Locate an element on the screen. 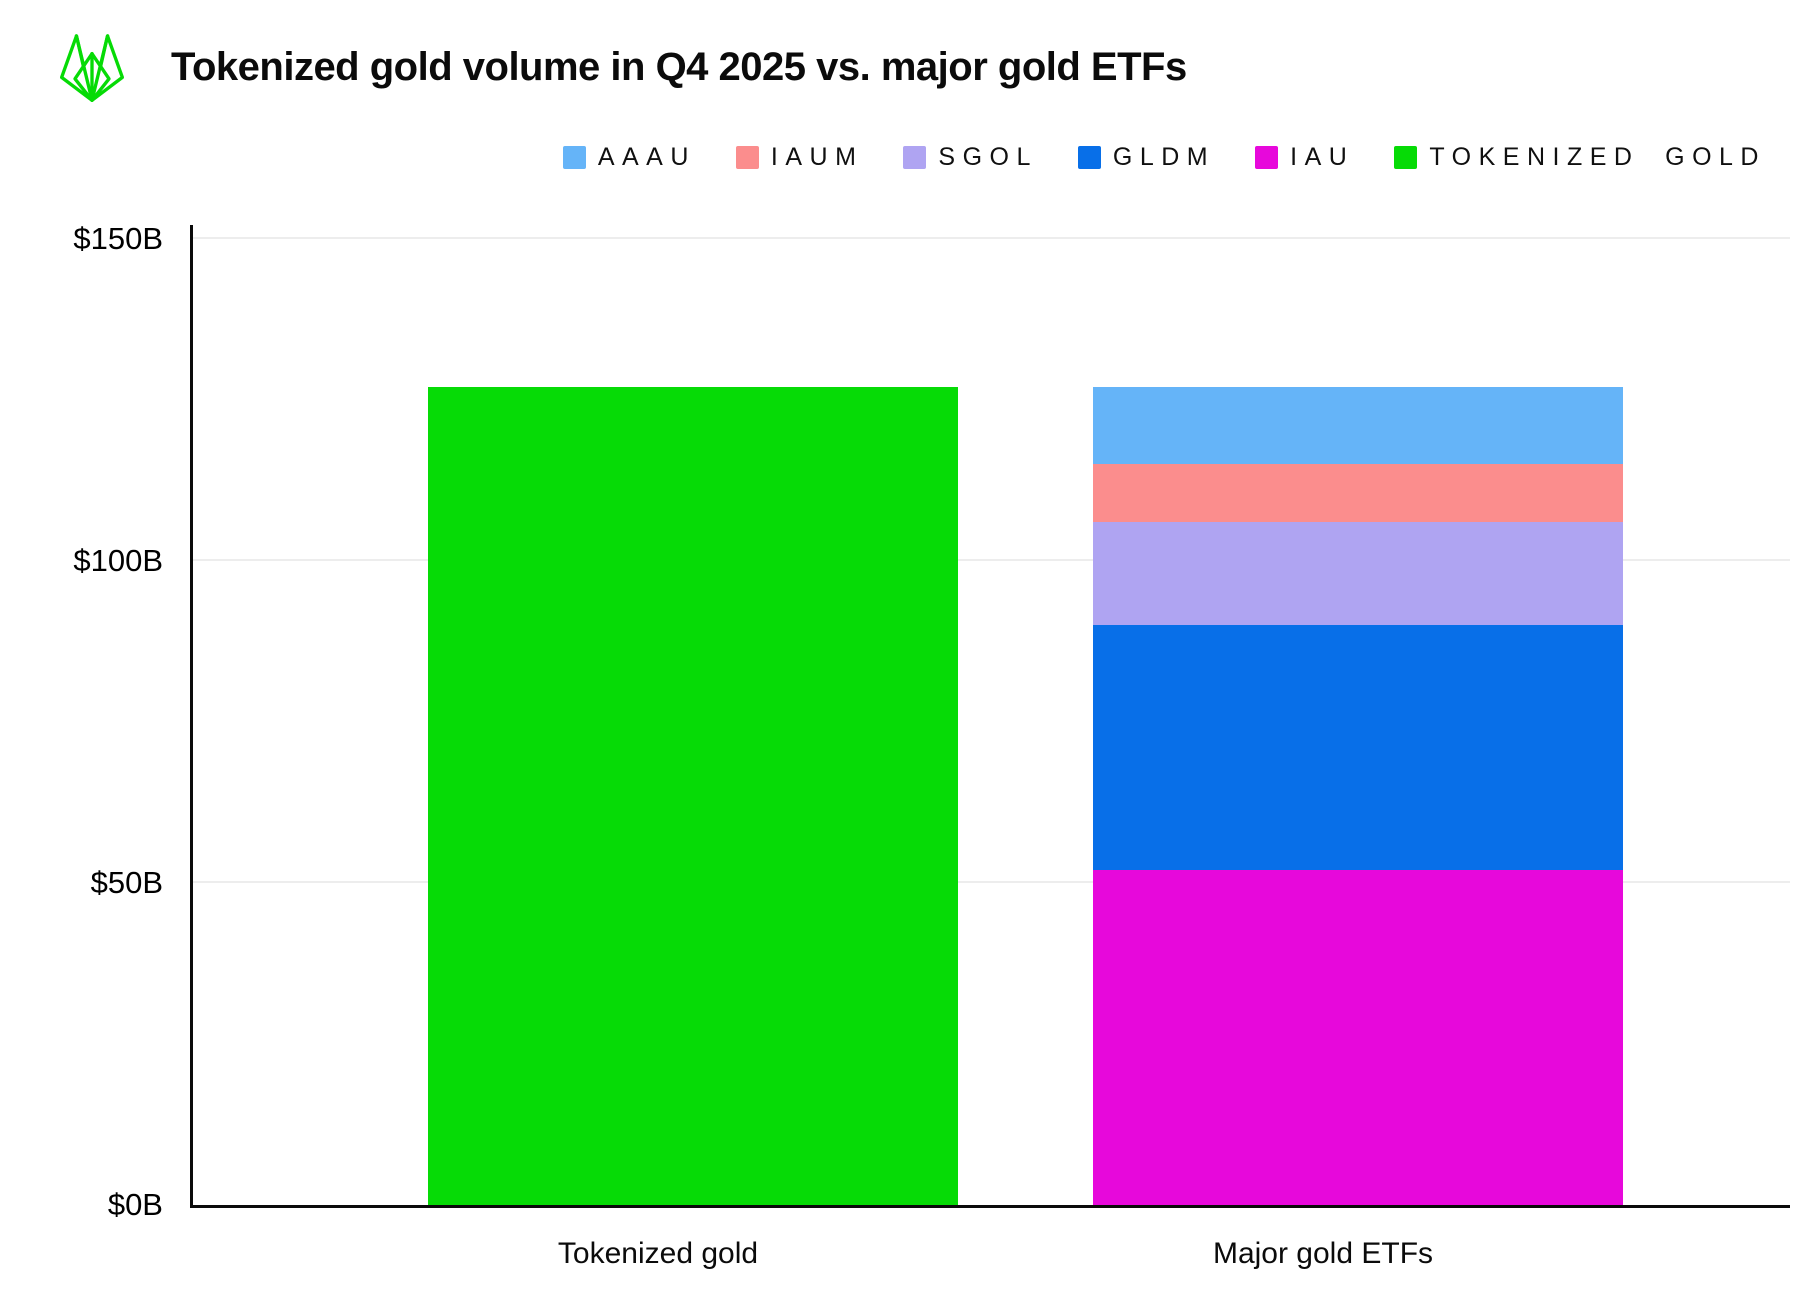 This screenshot has height=1302, width=1800. legend-item: SGOL is located at coordinates (970, 157).